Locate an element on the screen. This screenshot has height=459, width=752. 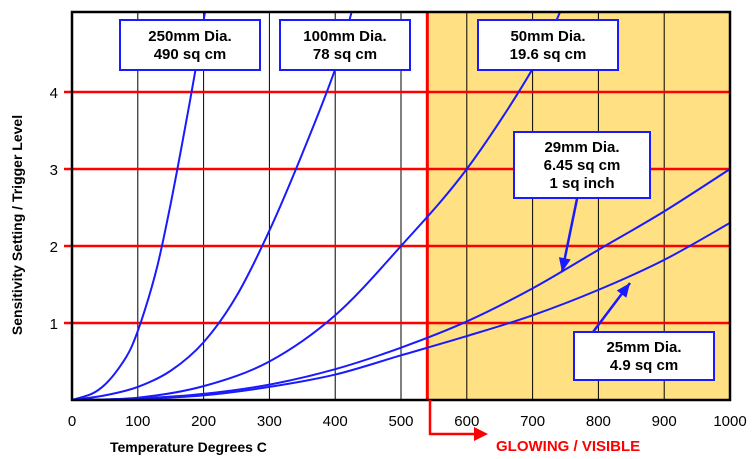
annotation-4: 29mm Dia.6.45 sq cm1 sq inch is located at coordinates (582, 165).